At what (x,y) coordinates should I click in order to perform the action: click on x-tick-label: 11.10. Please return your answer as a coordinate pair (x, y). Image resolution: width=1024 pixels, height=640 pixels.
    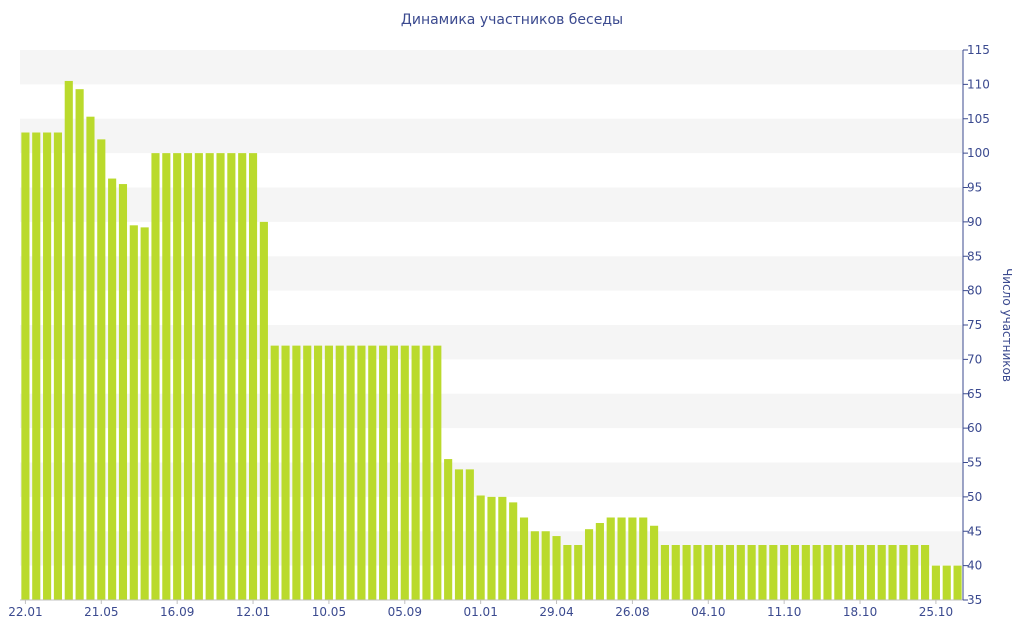
    Looking at the image, I should click on (784, 612).